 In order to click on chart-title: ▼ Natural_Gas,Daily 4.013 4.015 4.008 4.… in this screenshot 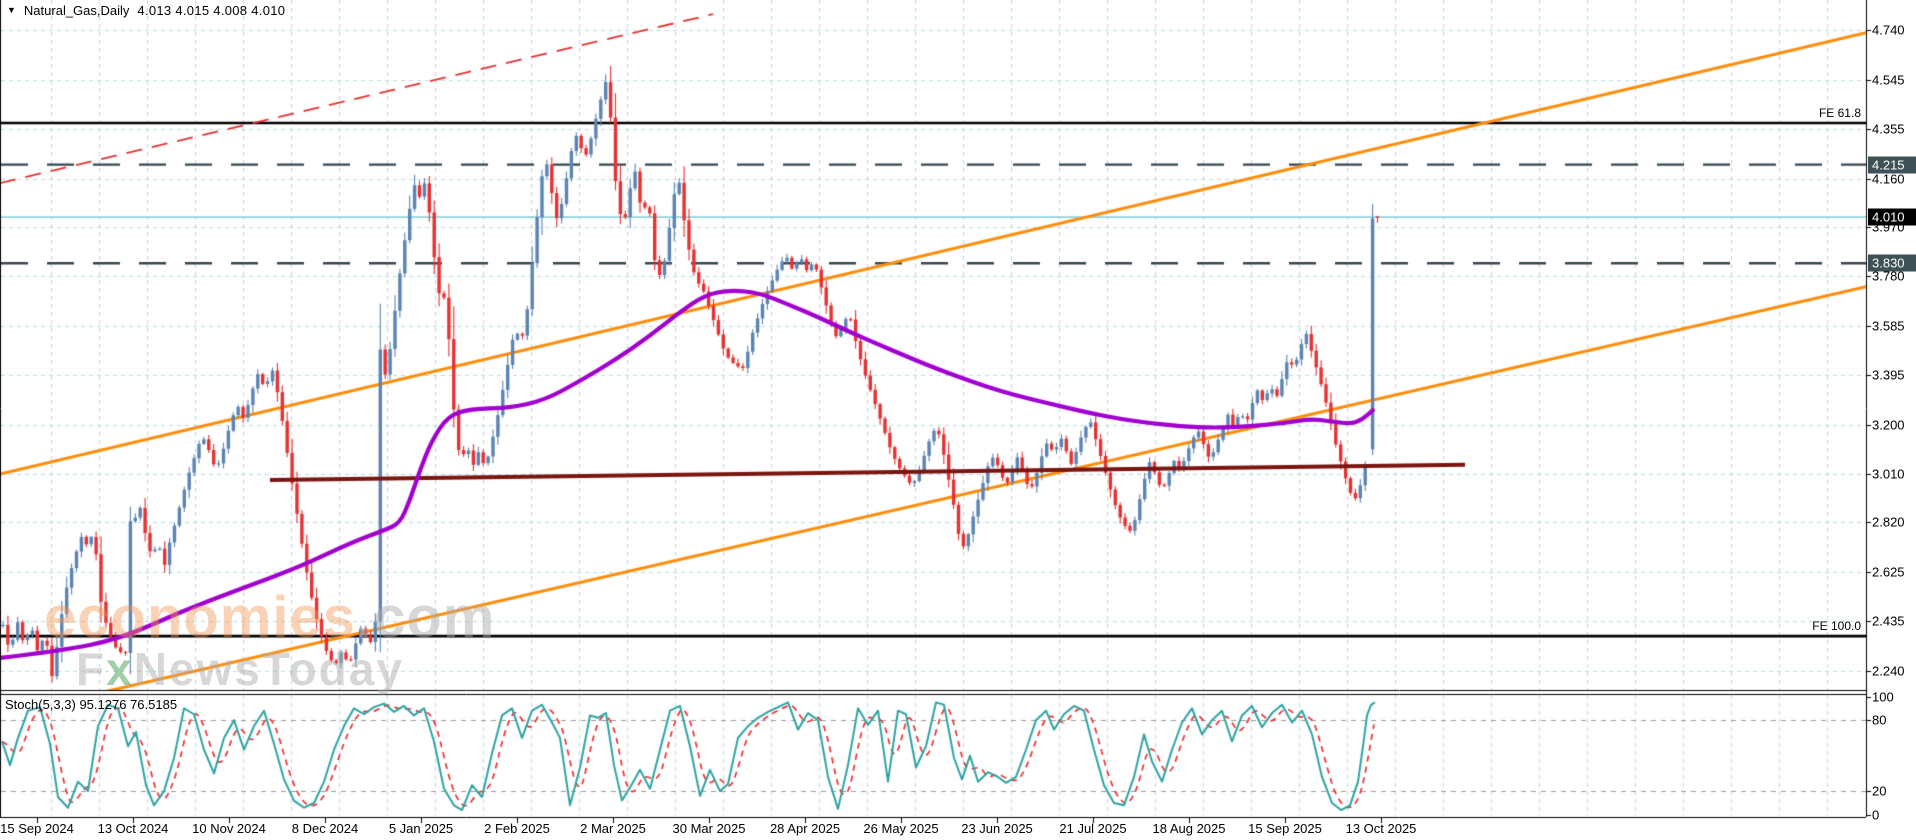, I will do `click(146, 10)`.